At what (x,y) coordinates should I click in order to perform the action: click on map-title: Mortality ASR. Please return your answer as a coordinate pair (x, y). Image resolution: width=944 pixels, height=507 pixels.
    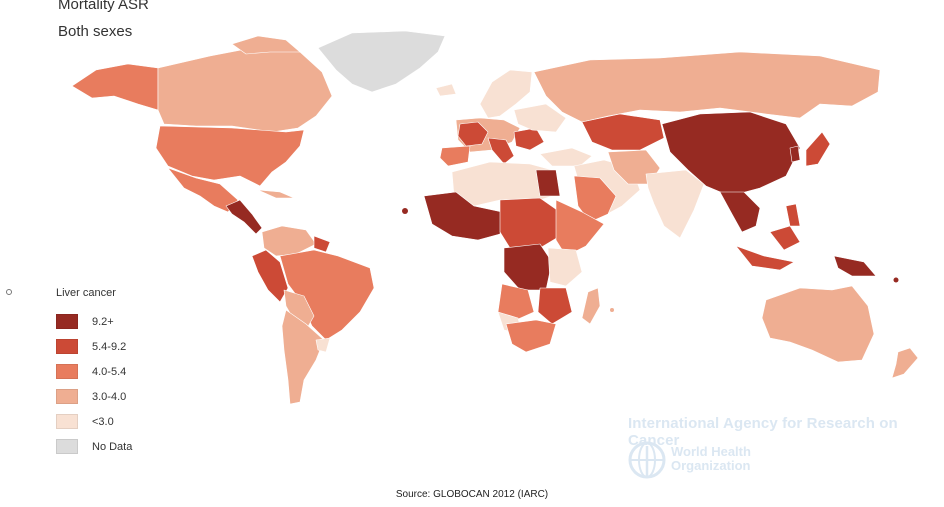
    Looking at the image, I should click on (103, 6).